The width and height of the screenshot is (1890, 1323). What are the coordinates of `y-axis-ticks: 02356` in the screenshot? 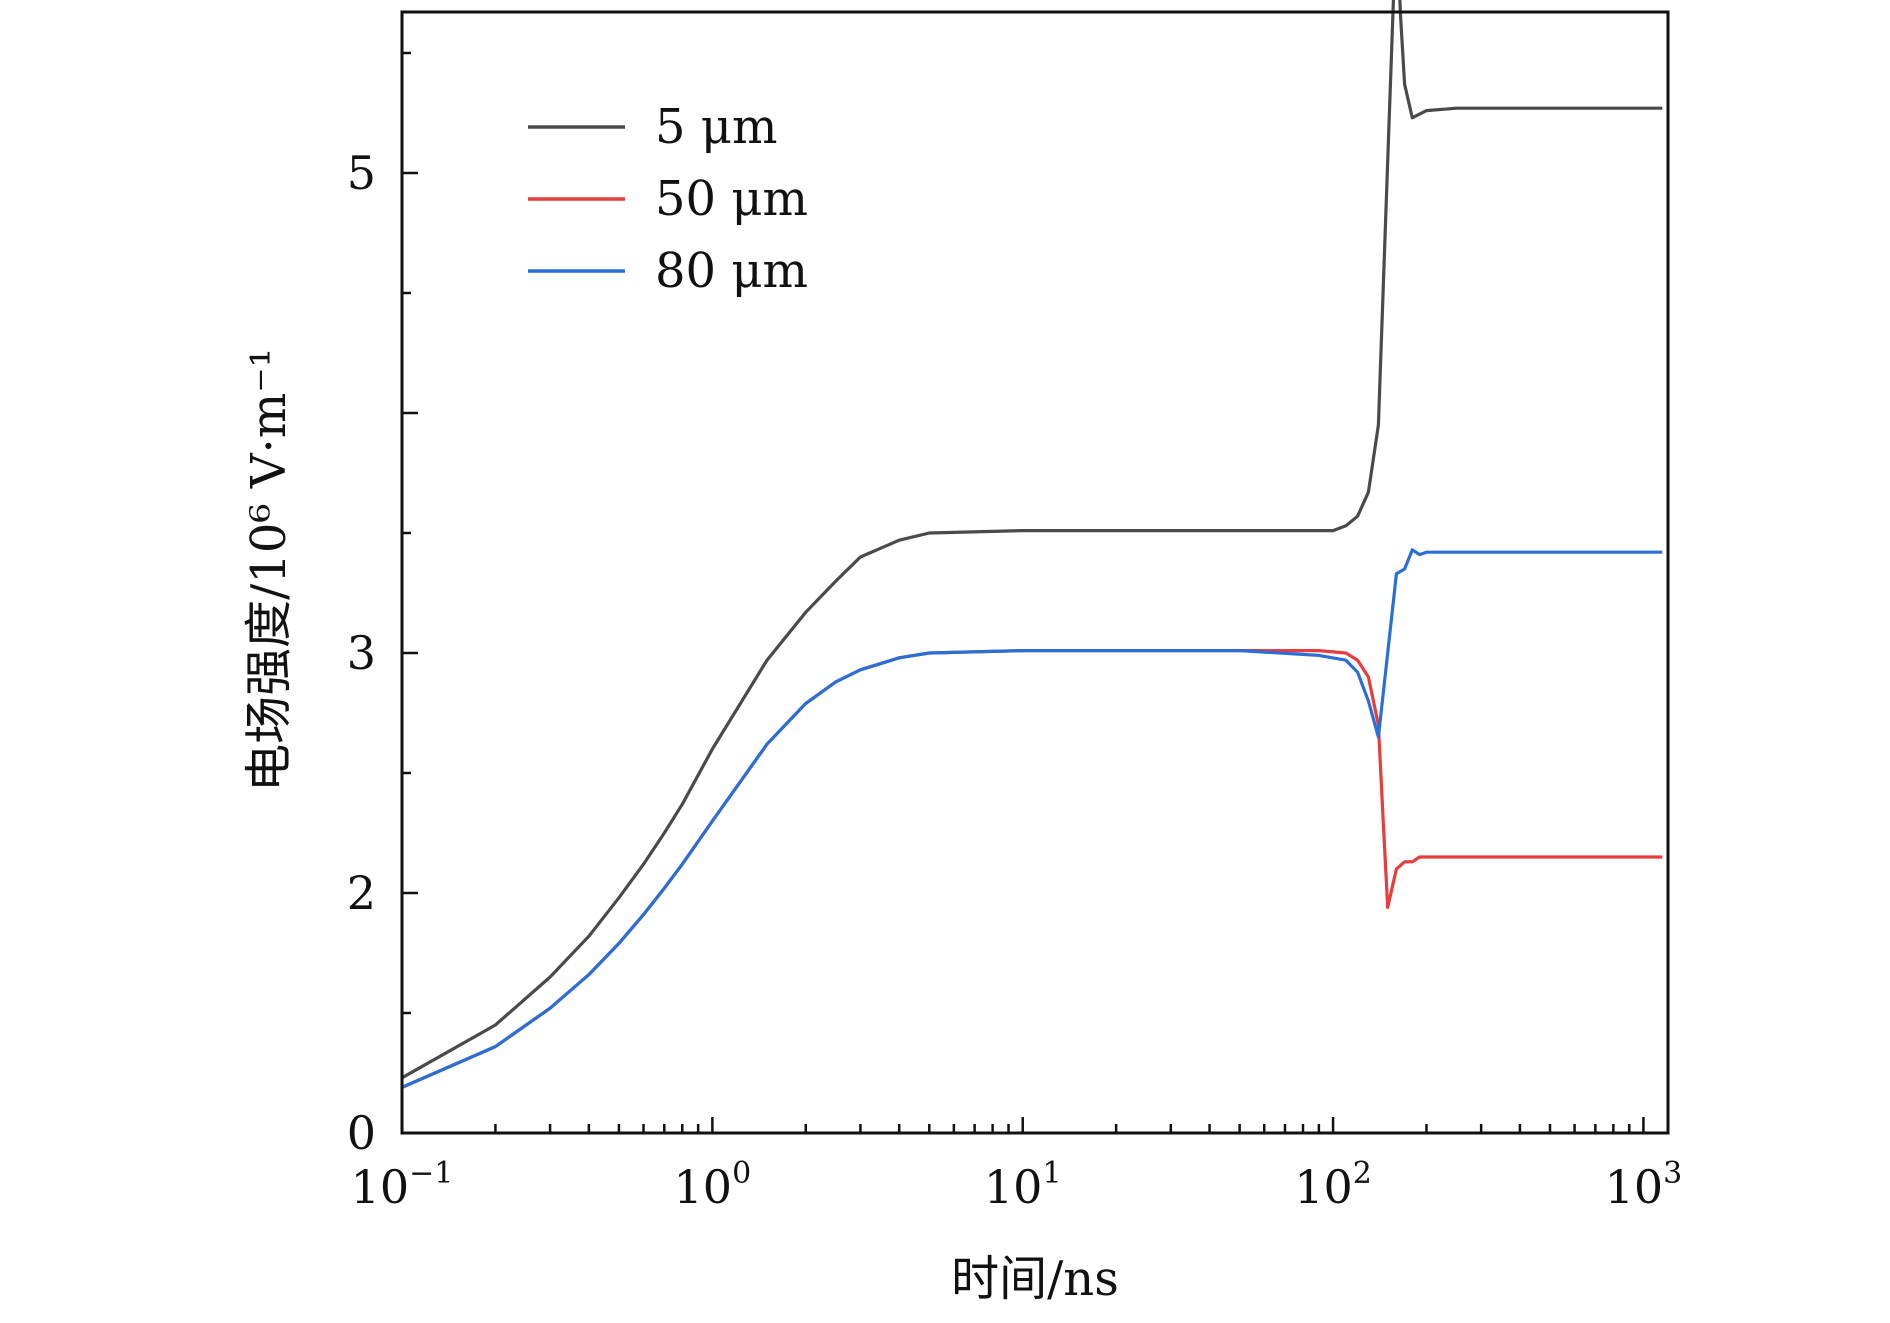 It's located at (382, 605).